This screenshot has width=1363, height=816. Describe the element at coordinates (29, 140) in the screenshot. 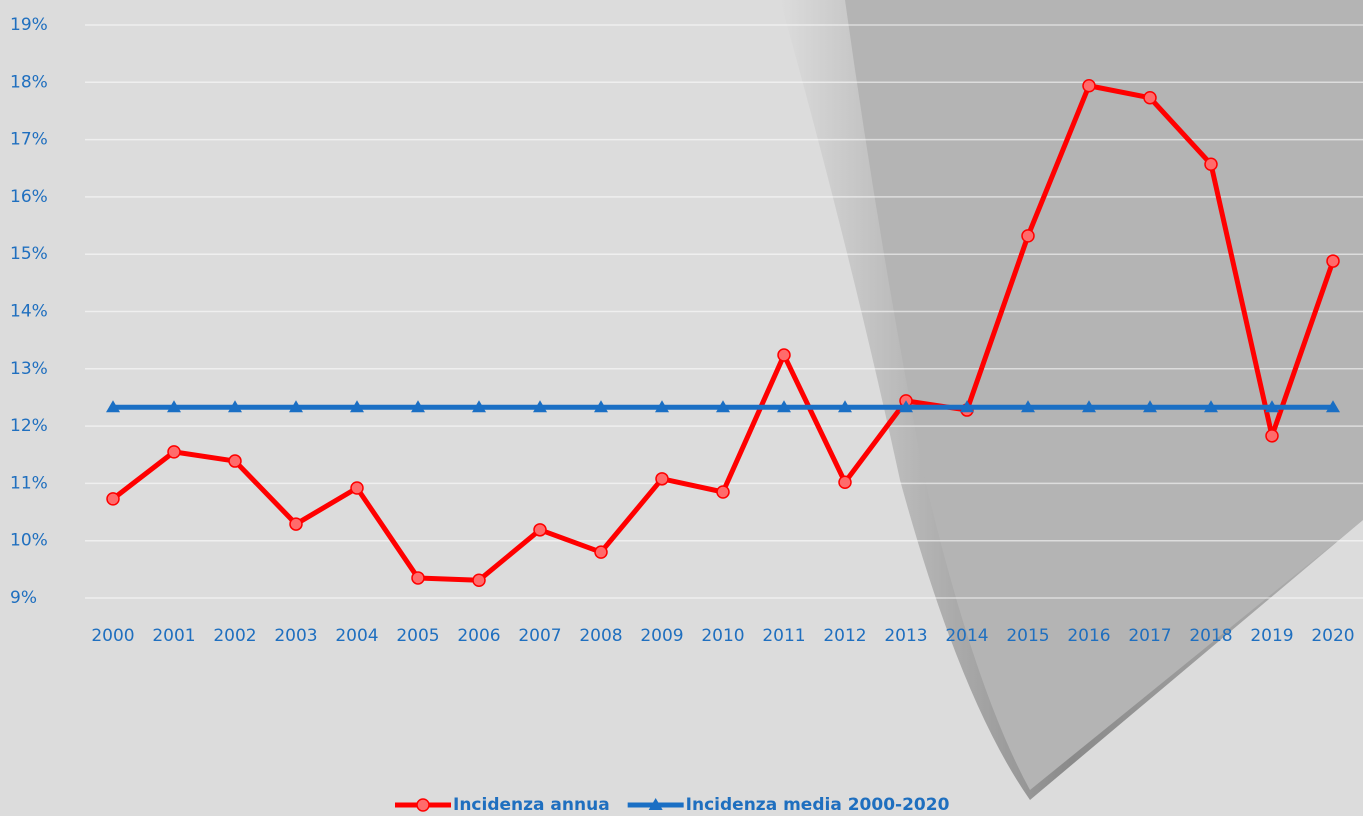

I see `y-tick-label: 17%` at that location.